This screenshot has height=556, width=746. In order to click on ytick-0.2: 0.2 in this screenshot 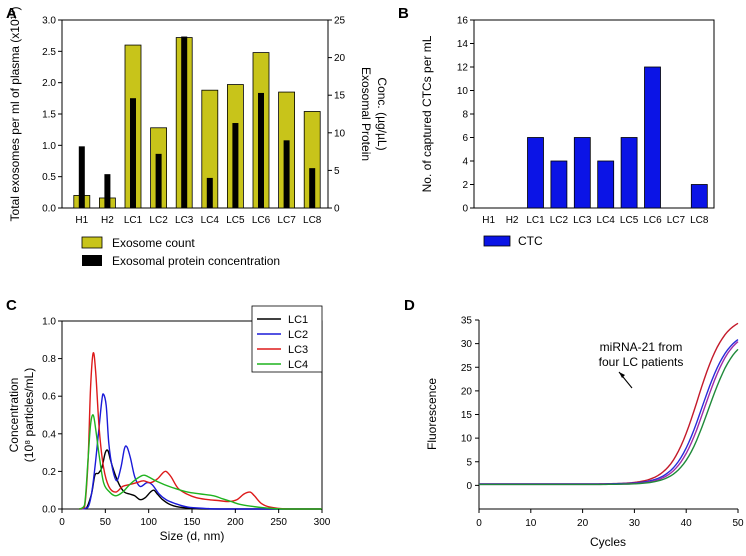, I will do `click(49, 472)`.